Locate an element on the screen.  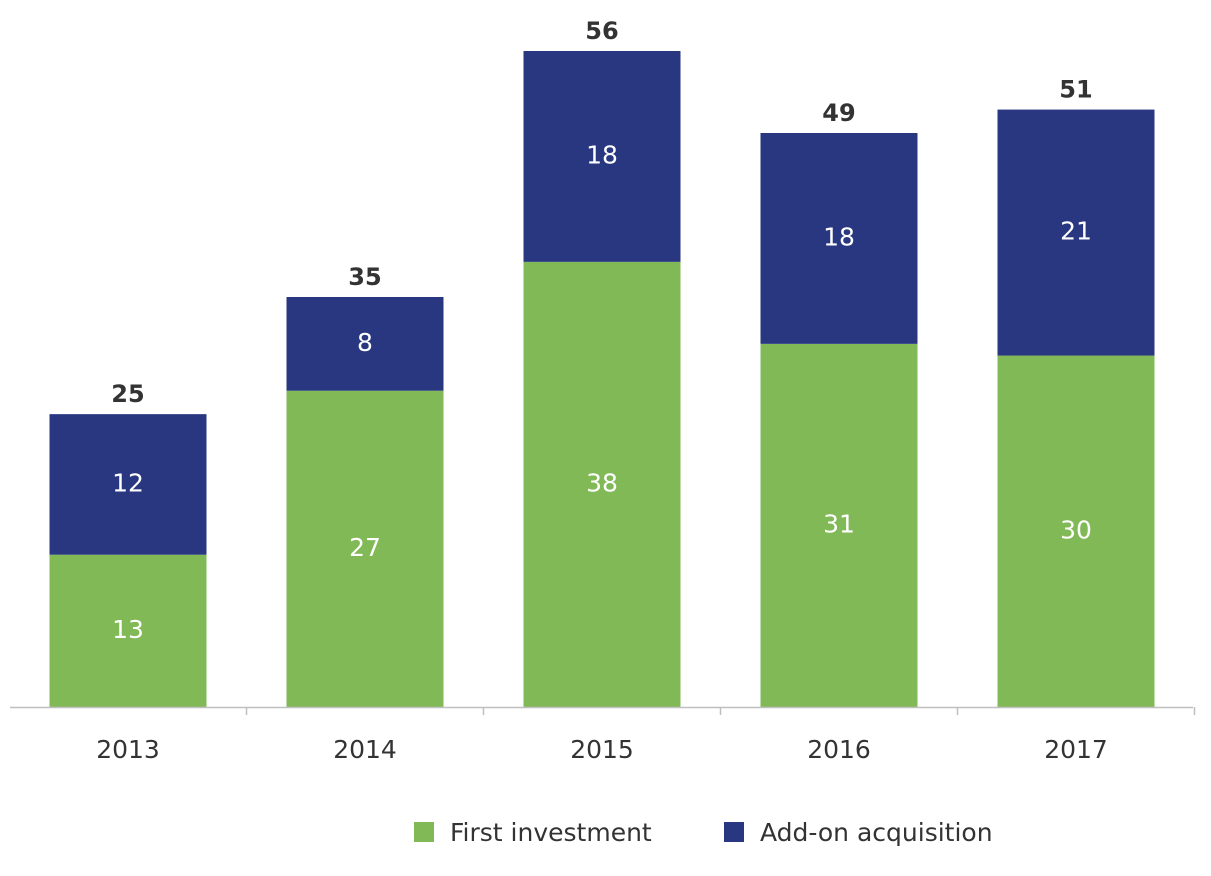
bar-first-investment-2013 is located at coordinates (128, 630).